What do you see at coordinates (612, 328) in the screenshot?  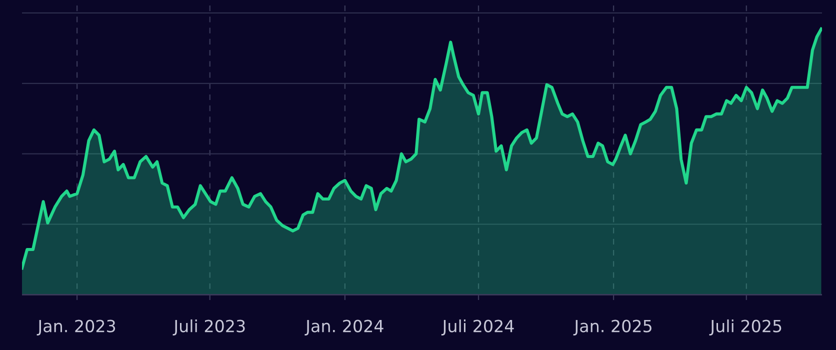 I see `x-tick-label: Jan. 2025` at bounding box center [612, 328].